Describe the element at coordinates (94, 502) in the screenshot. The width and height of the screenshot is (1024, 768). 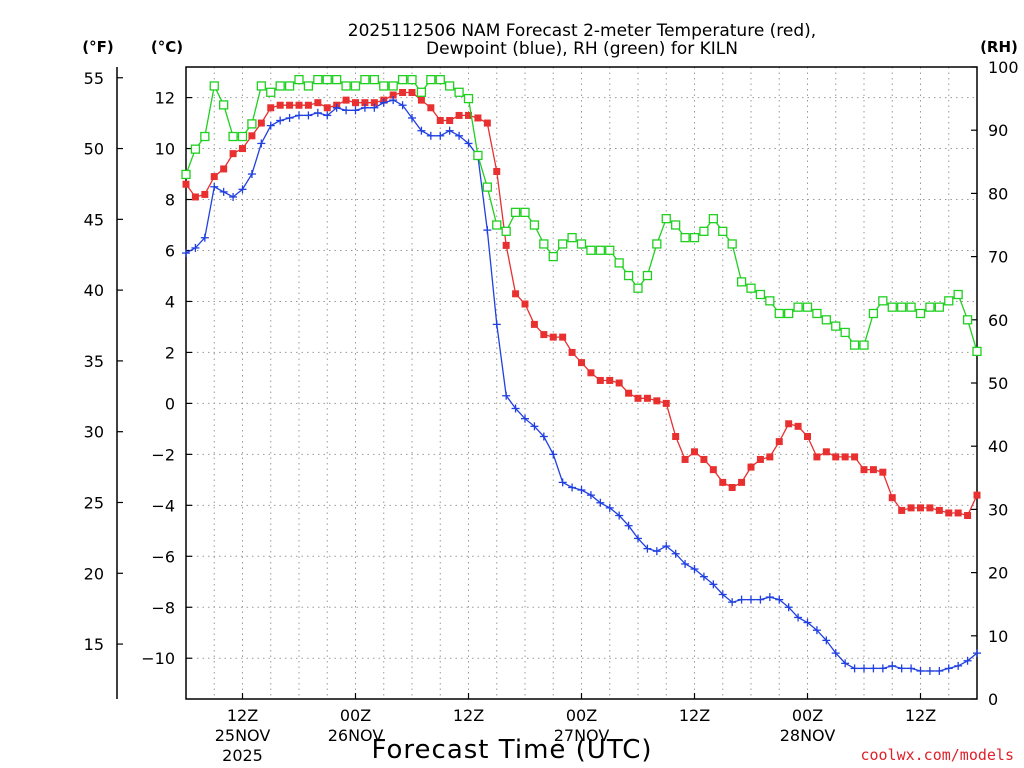
I see `fahrenheit-tick-label: 25` at that location.